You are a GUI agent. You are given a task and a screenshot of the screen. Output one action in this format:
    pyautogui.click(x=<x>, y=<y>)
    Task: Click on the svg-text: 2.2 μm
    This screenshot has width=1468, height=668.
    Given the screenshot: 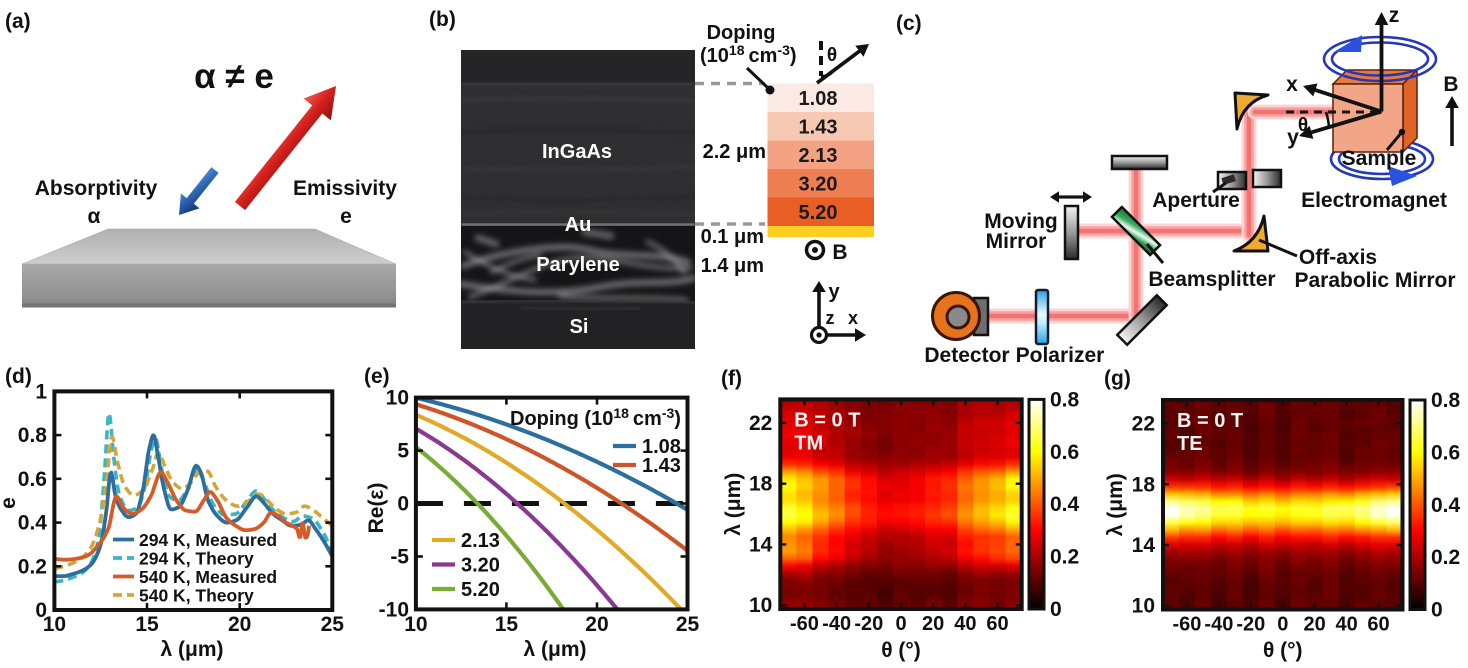 What is the action you would take?
    pyautogui.click(x=734, y=152)
    